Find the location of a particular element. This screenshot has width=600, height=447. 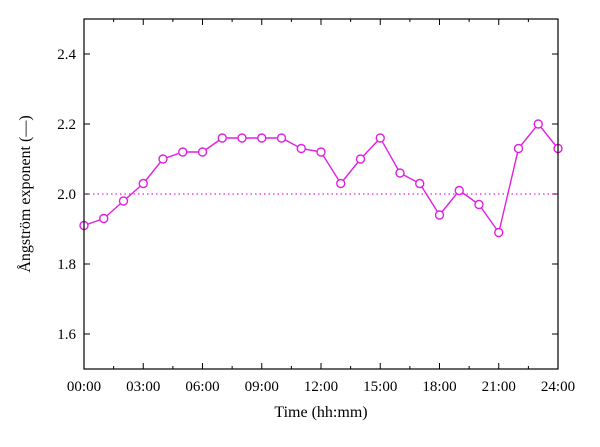

y-axis-title: Ångström exponent (—) is located at coordinates (25, 193).